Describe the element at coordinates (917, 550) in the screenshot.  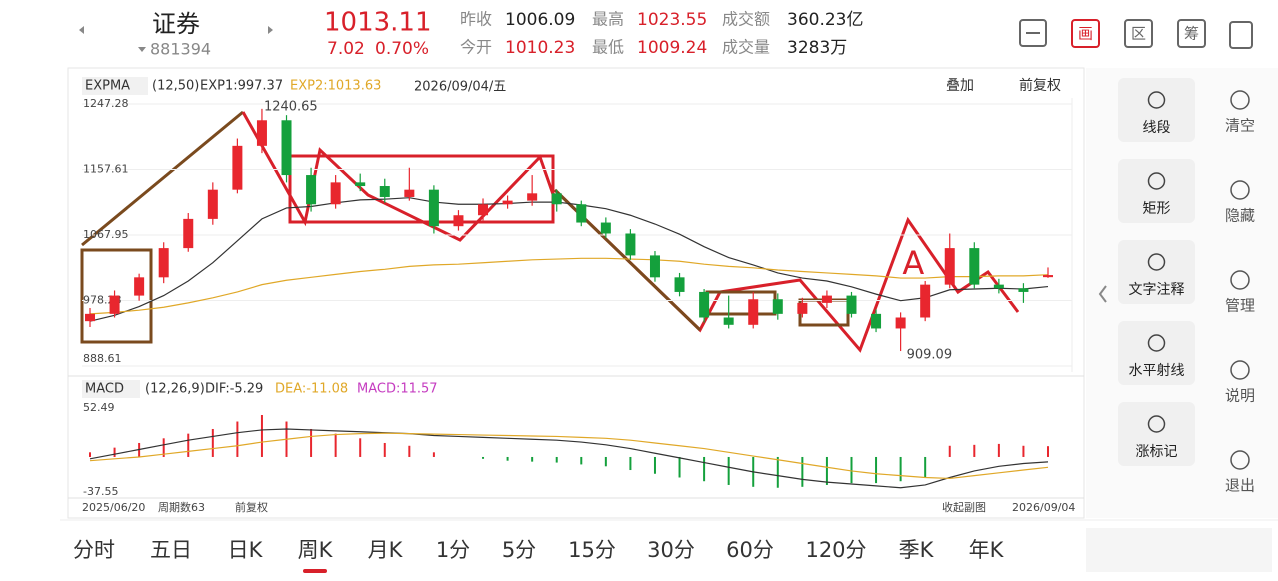
I see `period-tab: 季K` at that location.